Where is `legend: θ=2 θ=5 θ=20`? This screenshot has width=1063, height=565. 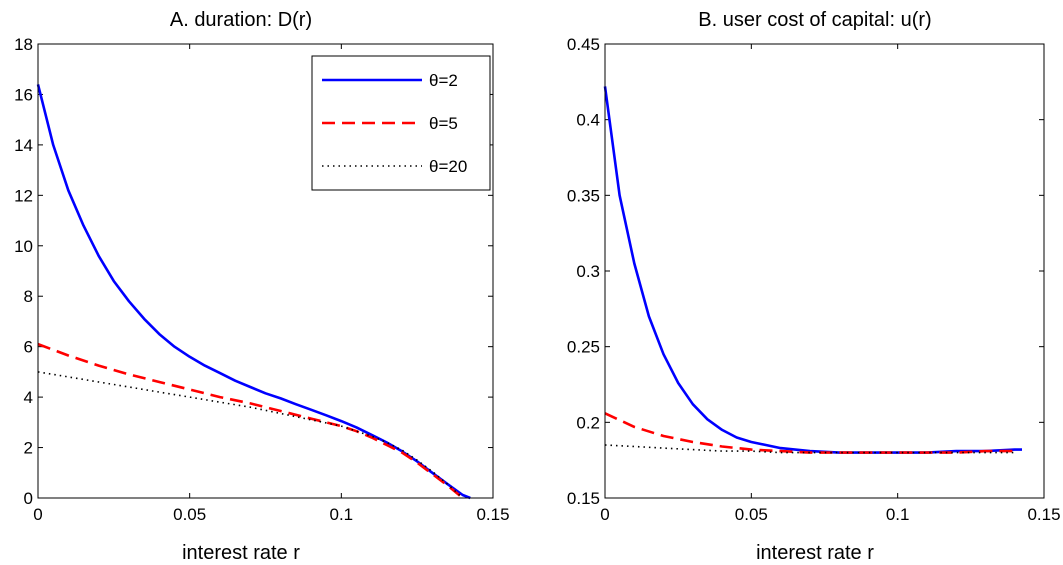
legend: θ=2 θ=5 θ=20 is located at coordinates (401, 123).